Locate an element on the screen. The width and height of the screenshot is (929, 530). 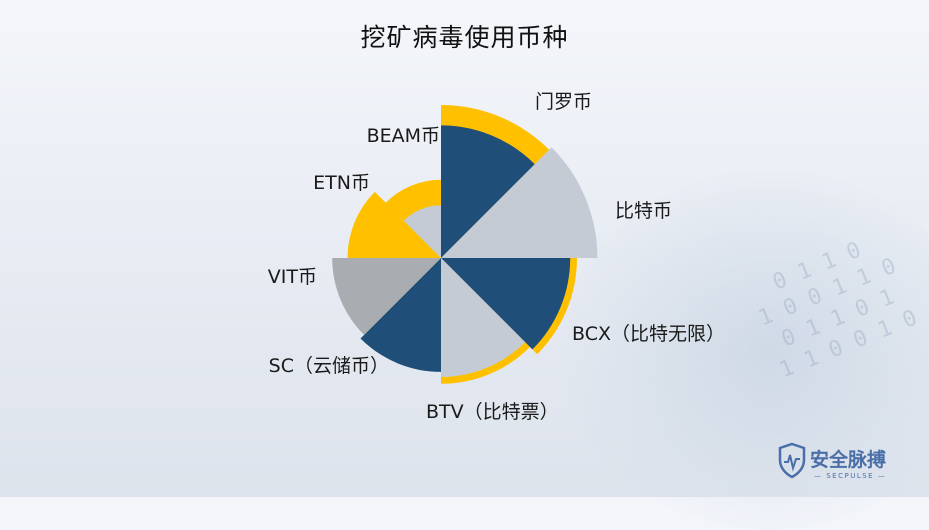
slice-label-3: BCX（比特无限） is located at coordinates (648, 334).